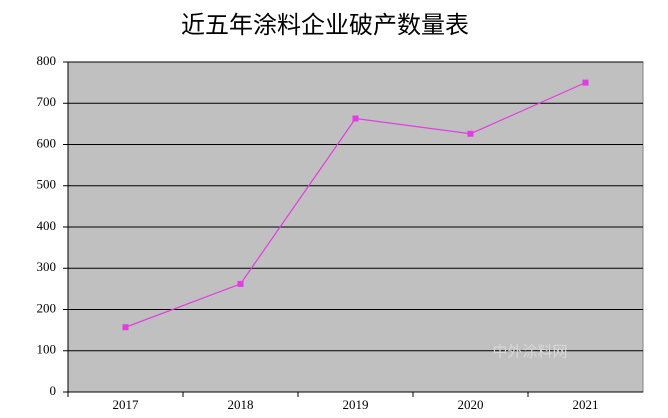  What do you see at coordinates (529, 352) in the screenshot?
I see `watermark: 中外涂料网` at bounding box center [529, 352].